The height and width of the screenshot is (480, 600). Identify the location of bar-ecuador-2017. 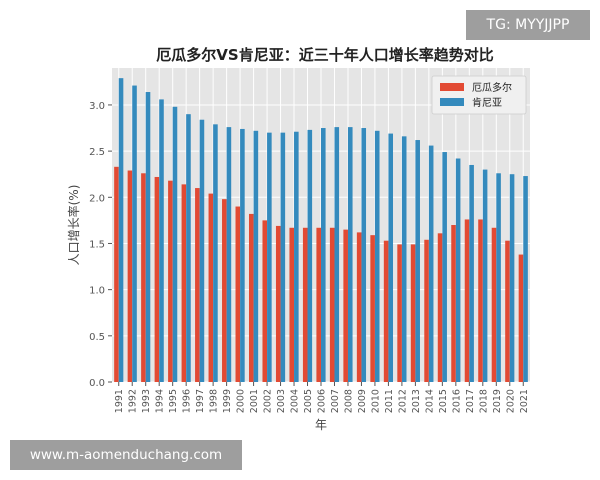
(467, 300).